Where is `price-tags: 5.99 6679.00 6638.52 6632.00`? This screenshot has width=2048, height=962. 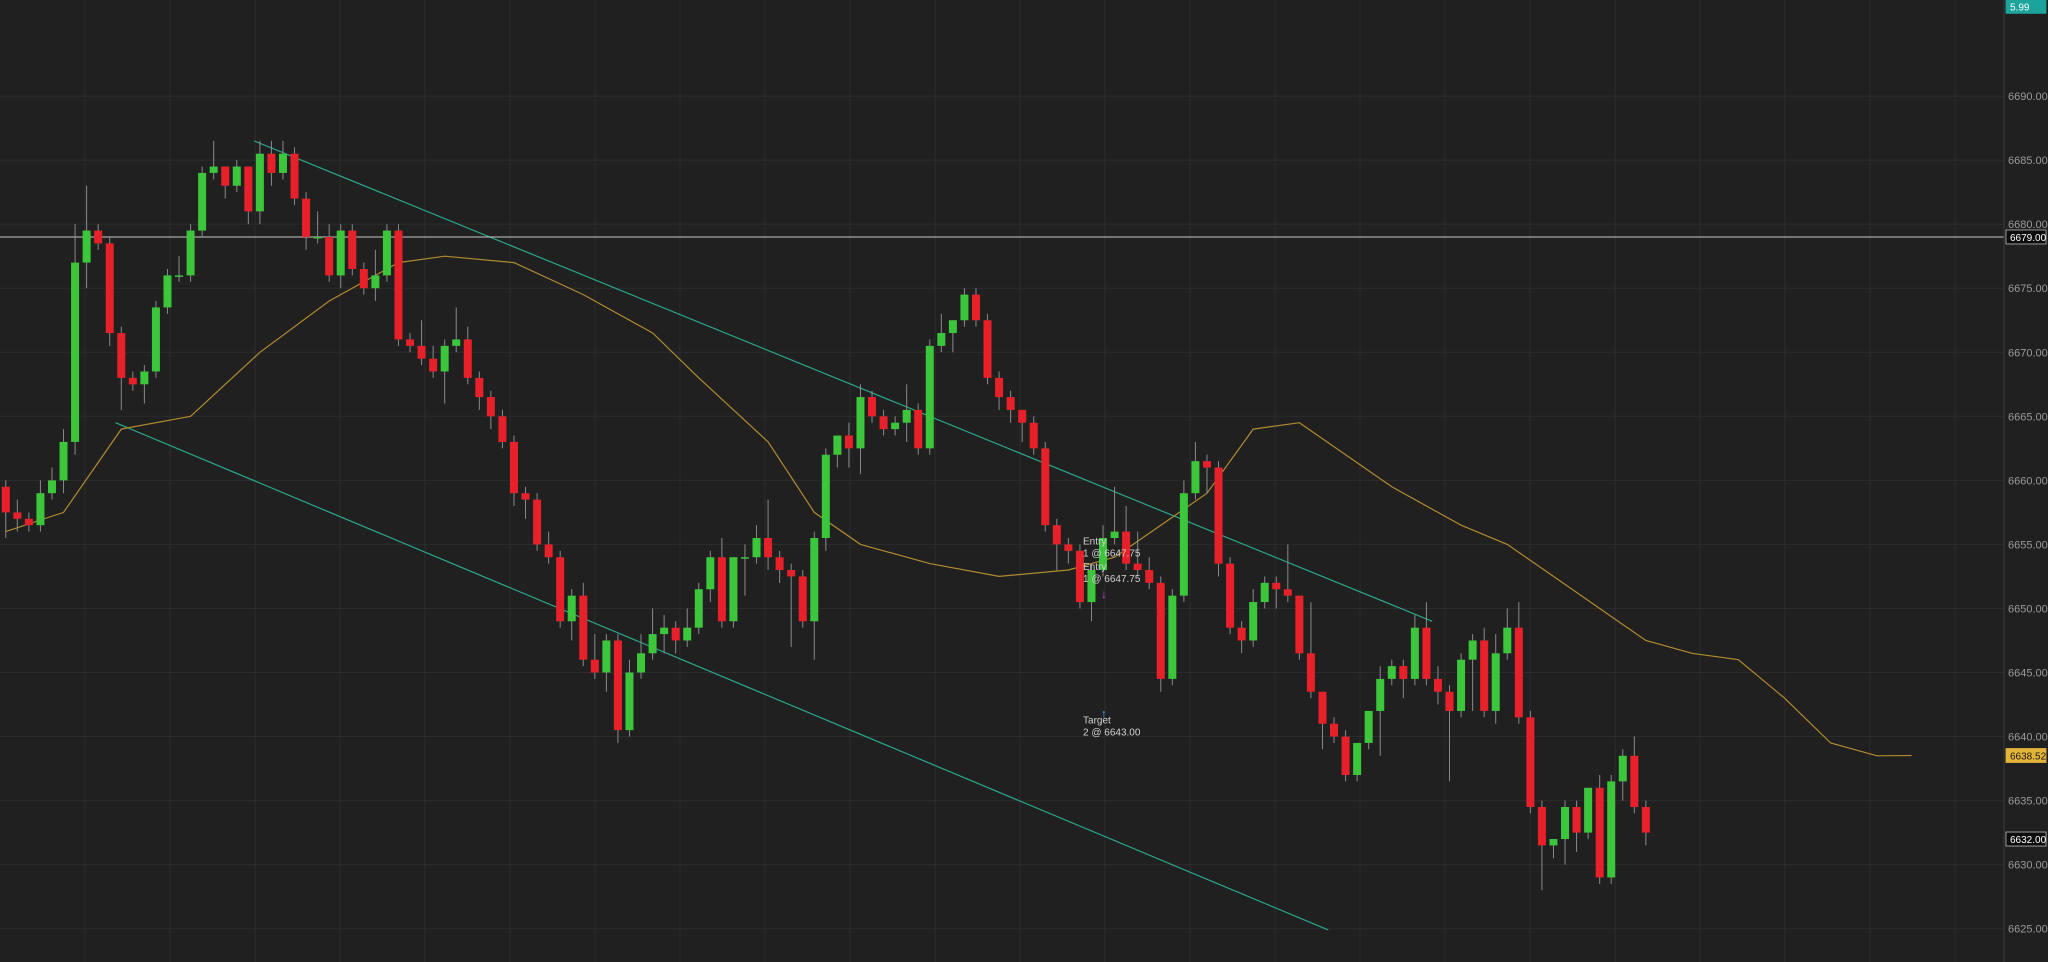 price-tags: 5.99 6679.00 6638.52 6632.00 is located at coordinates (2026, 423).